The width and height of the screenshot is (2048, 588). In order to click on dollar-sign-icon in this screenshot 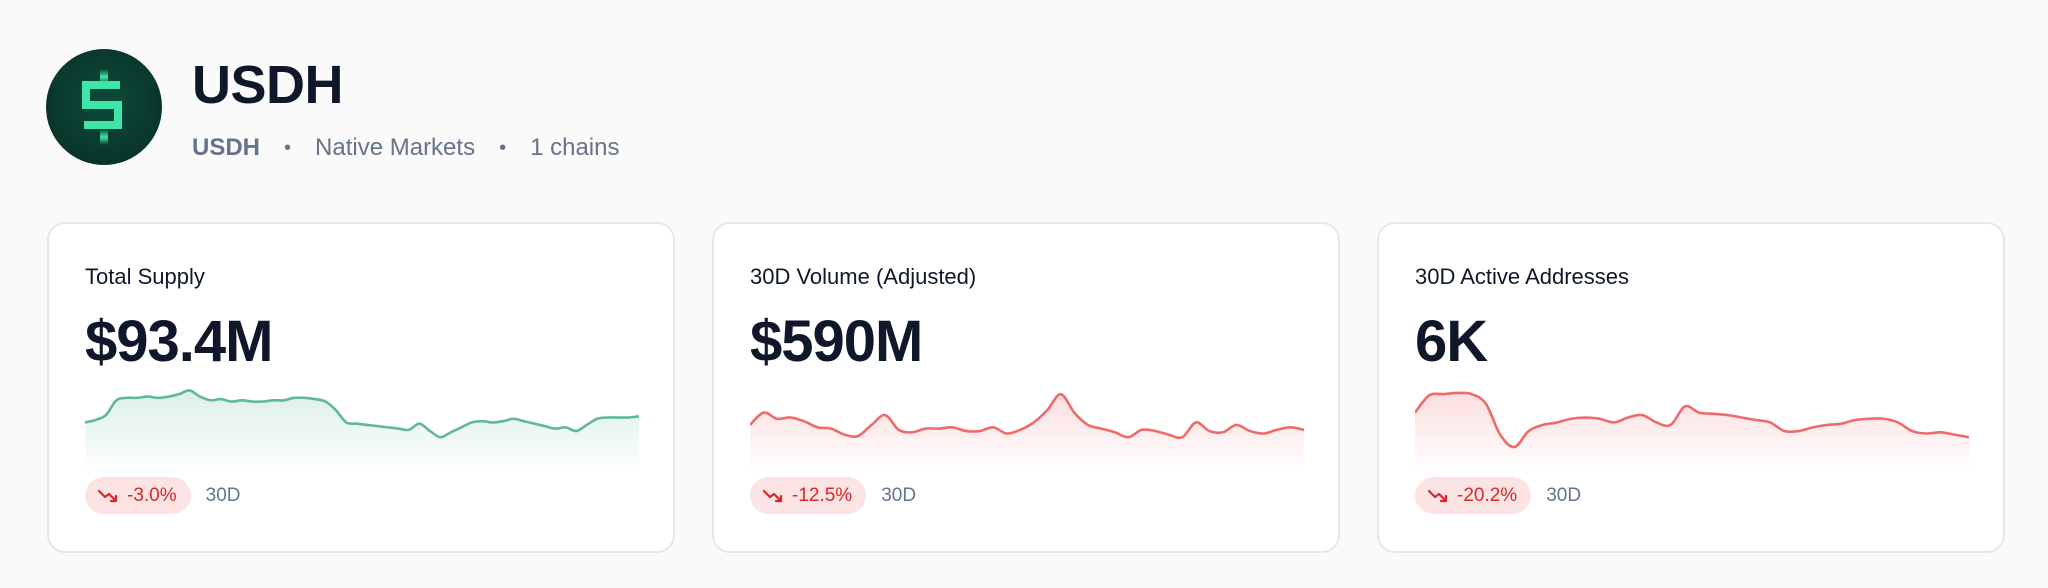, I will do `click(102, 107)`.